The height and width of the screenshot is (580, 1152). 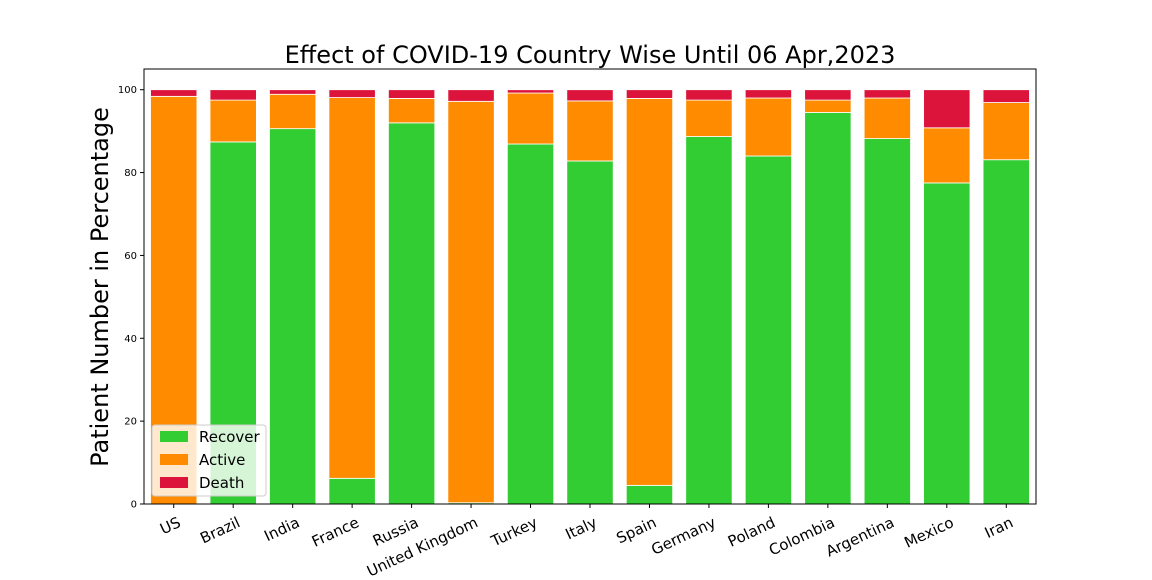 I want to click on bar-recover-colombia, so click(x=828, y=308).